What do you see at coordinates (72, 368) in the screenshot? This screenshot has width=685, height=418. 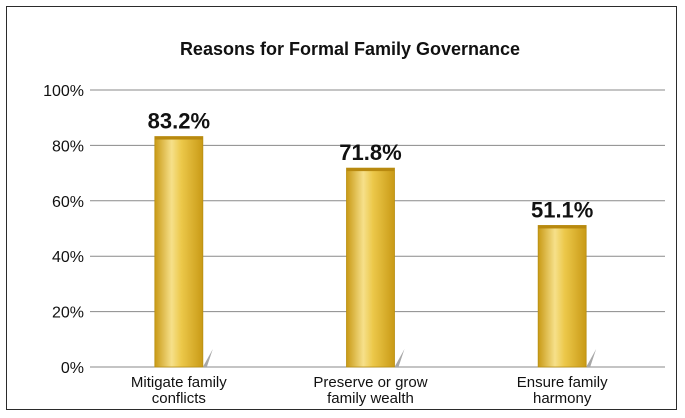 I see `y-tick-label: 0%` at bounding box center [72, 368].